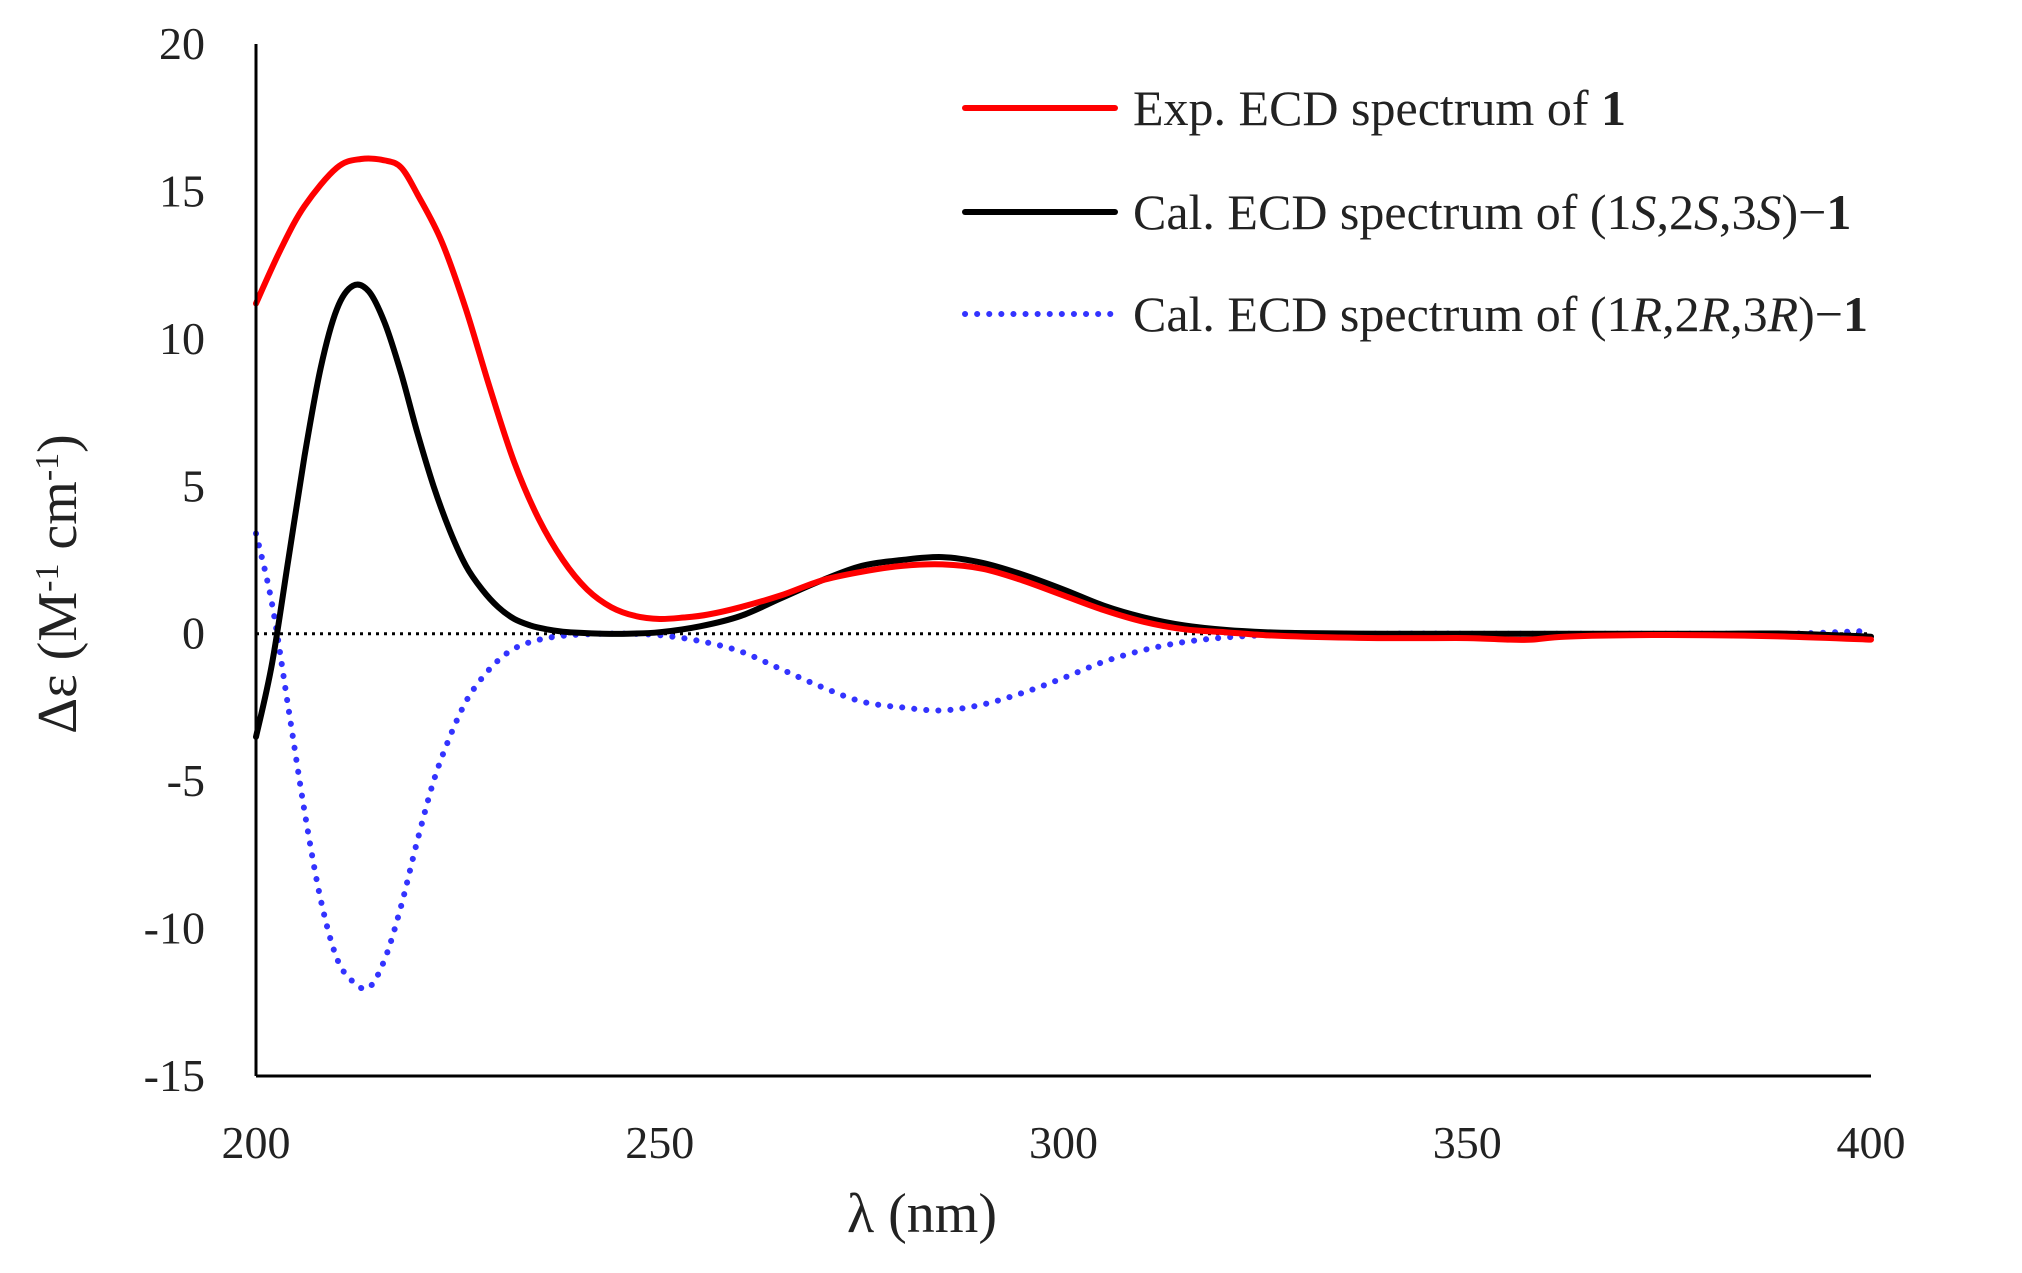  What do you see at coordinates (193, 485) in the screenshot?
I see `y-tick-label: 5` at bounding box center [193, 485].